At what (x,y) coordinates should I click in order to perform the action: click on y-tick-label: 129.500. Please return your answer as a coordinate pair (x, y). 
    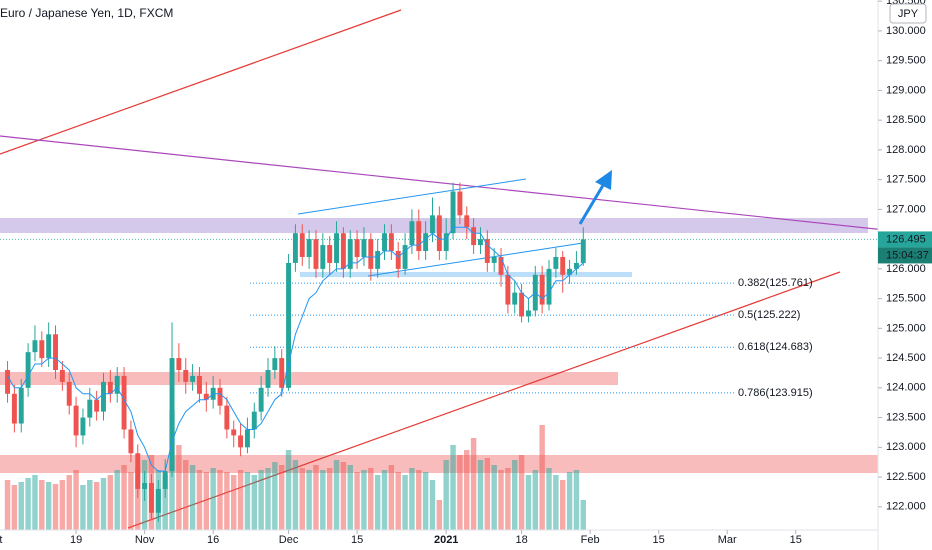
    Looking at the image, I should click on (906, 61).